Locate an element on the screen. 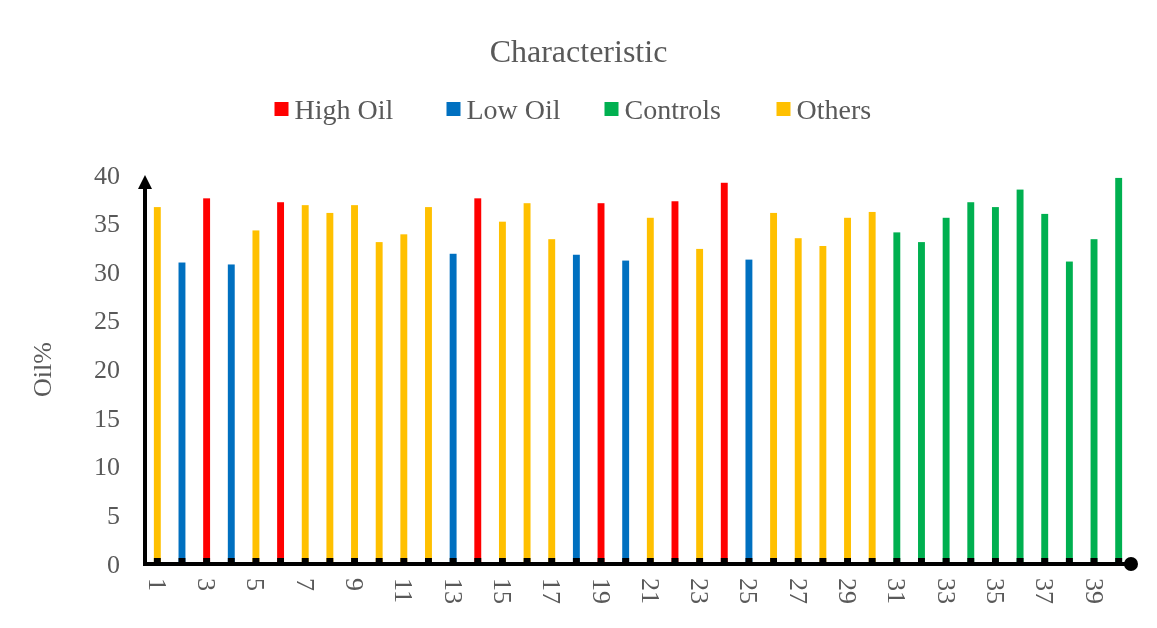  y-tick-label: 10 is located at coordinates (107, 467).